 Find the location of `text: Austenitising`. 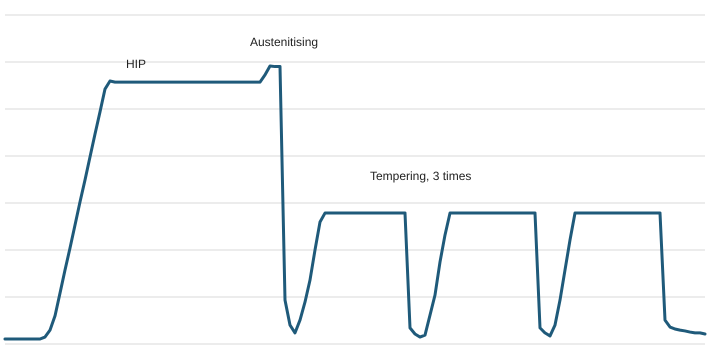

text: Austenitising is located at coordinates (284, 42).